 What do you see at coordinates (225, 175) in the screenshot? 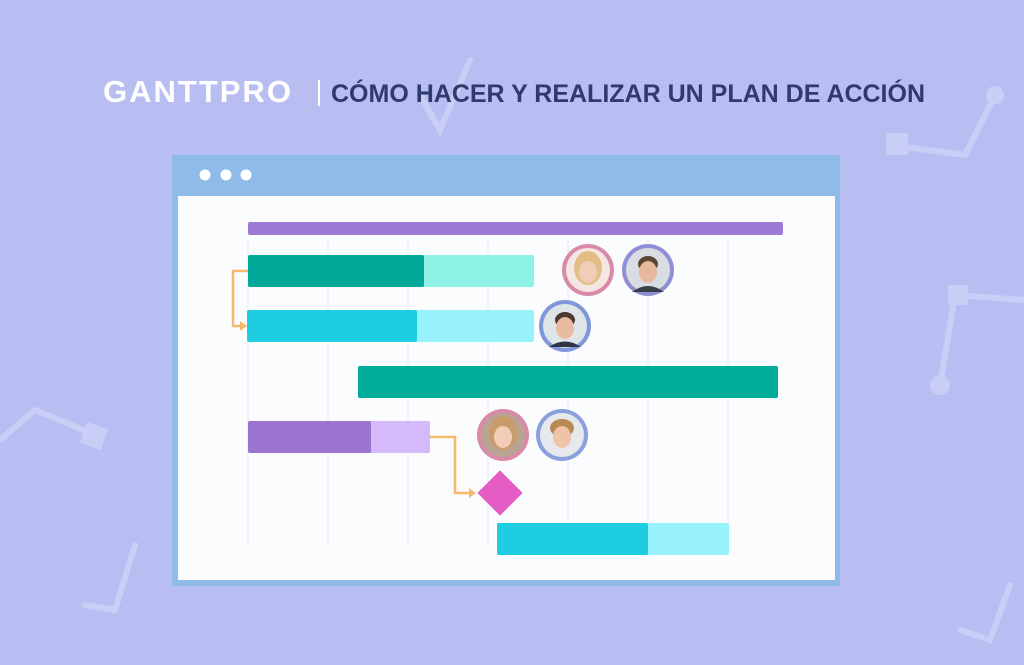
I see `window-dots` at bounding box center [225, 175].